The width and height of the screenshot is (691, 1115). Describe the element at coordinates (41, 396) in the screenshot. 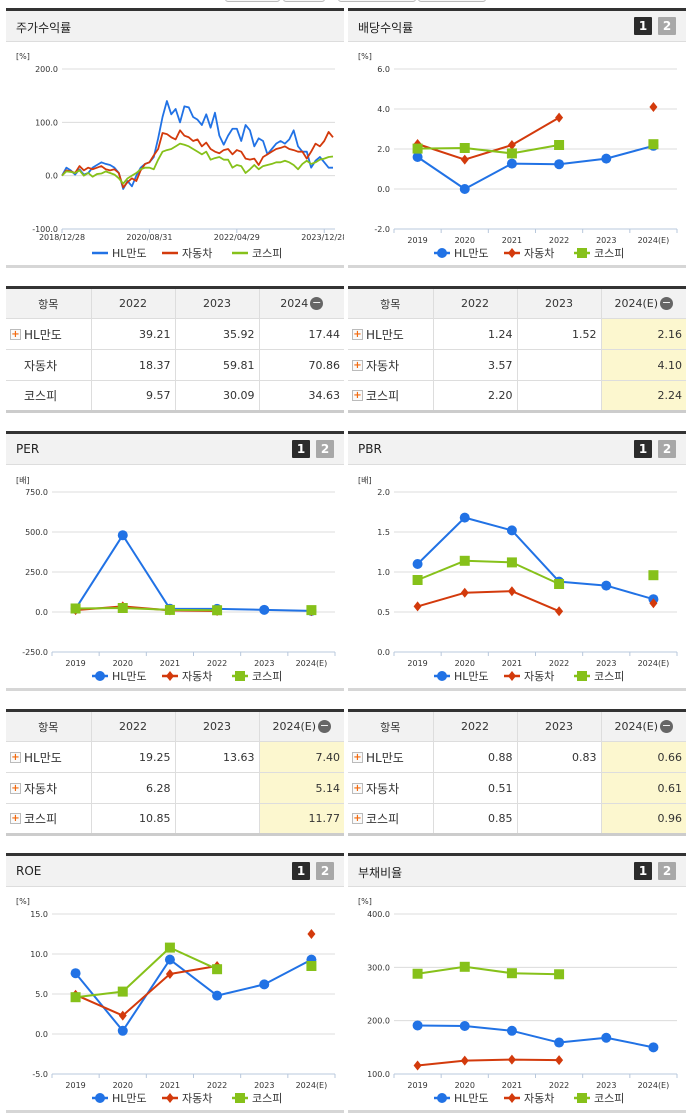

I see `row-label: 코스피` at that location.